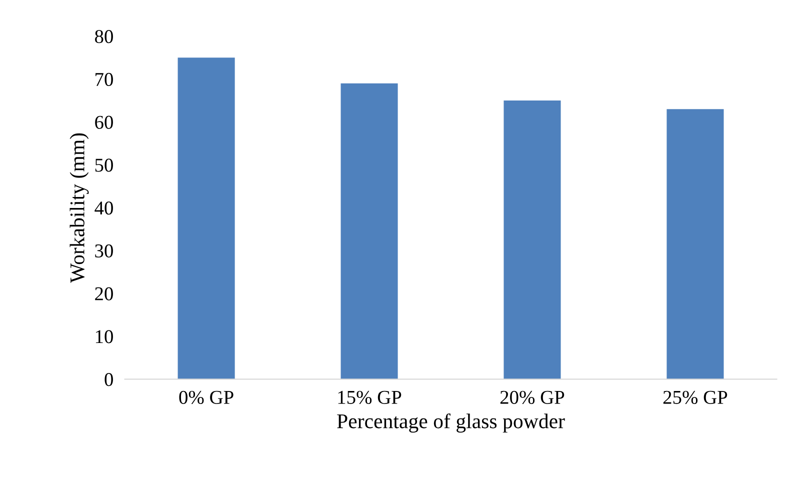  I want to click on y-tick-label: 80, so click(104, 37).